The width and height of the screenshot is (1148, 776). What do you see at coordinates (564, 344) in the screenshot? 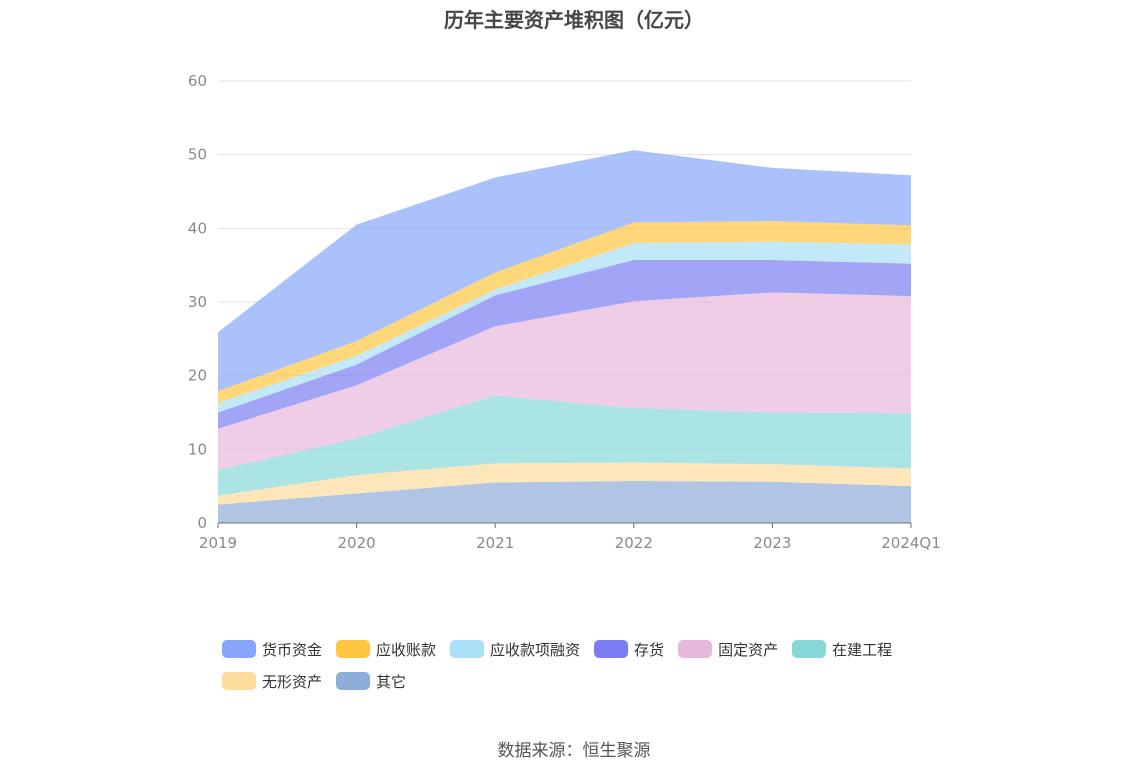
I see `area-存货` at bounding box center [564, 344].